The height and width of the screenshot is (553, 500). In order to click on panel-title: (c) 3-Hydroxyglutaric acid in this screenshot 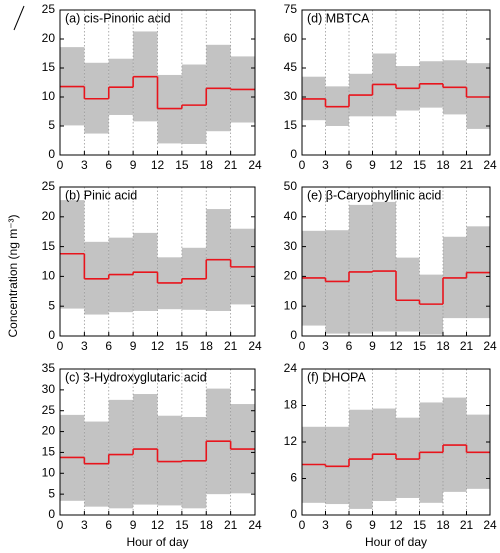, I will do `click(136, 377)`.